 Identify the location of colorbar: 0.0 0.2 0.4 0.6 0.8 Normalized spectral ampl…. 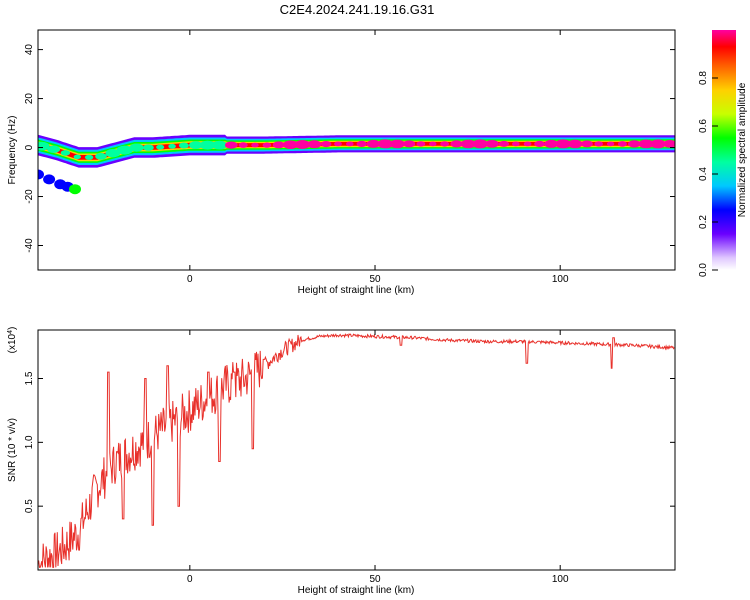
(723, 153).